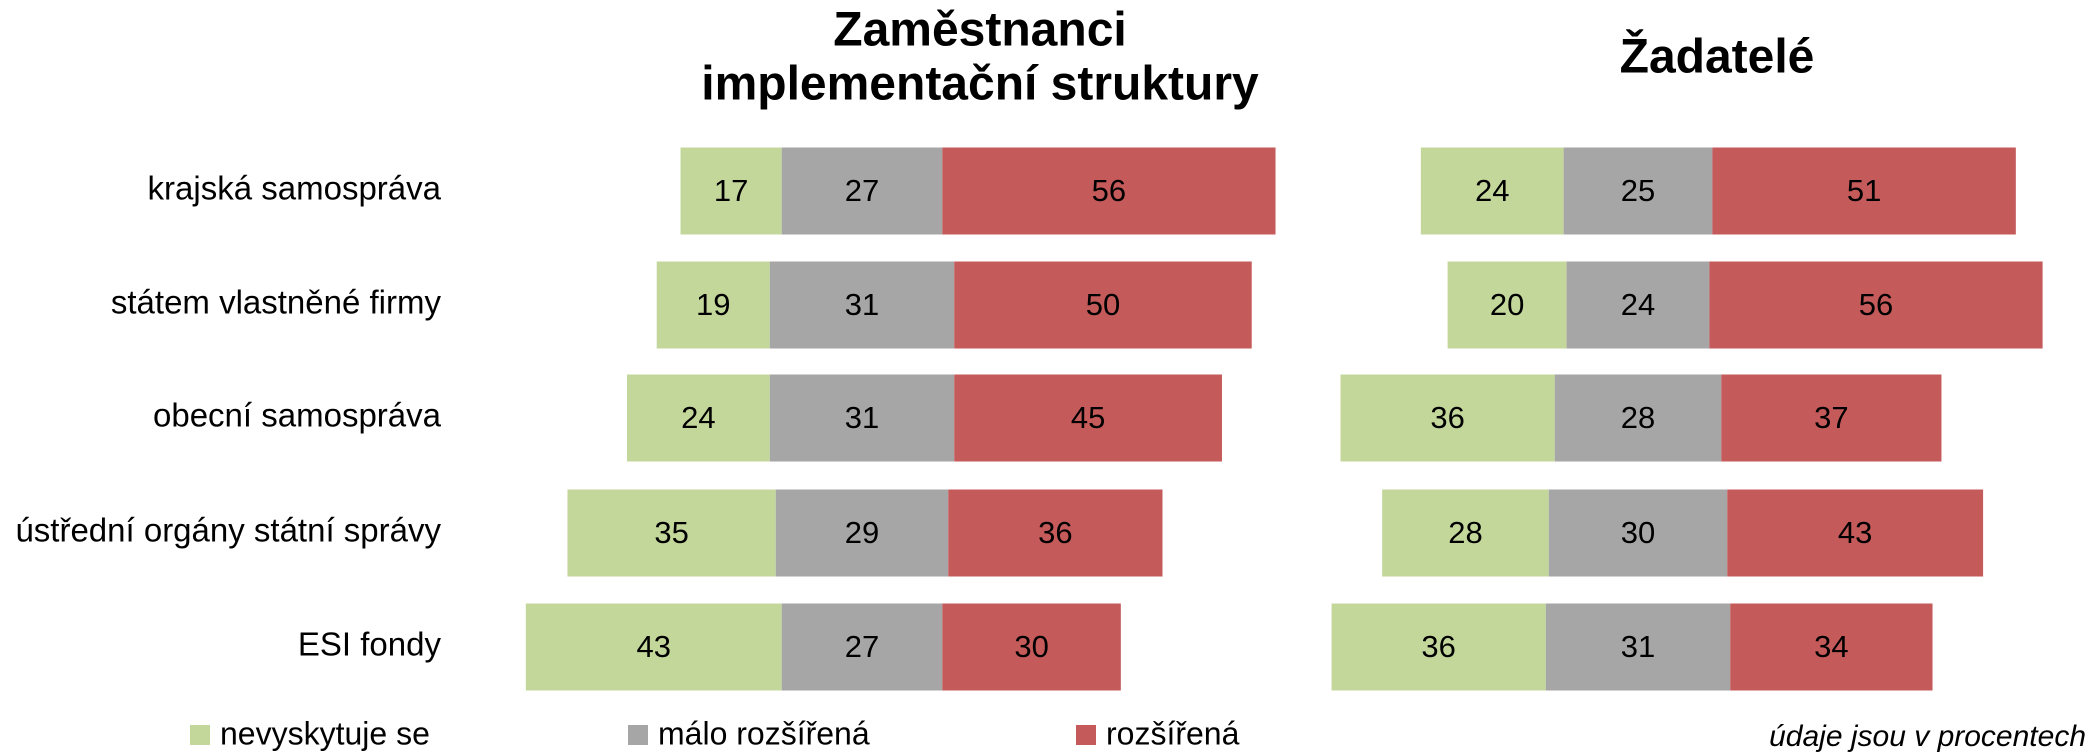 Image resolution: width=2096 pixels, height=752 pixels. I want to click on value-label: 17, so click(731, 190).